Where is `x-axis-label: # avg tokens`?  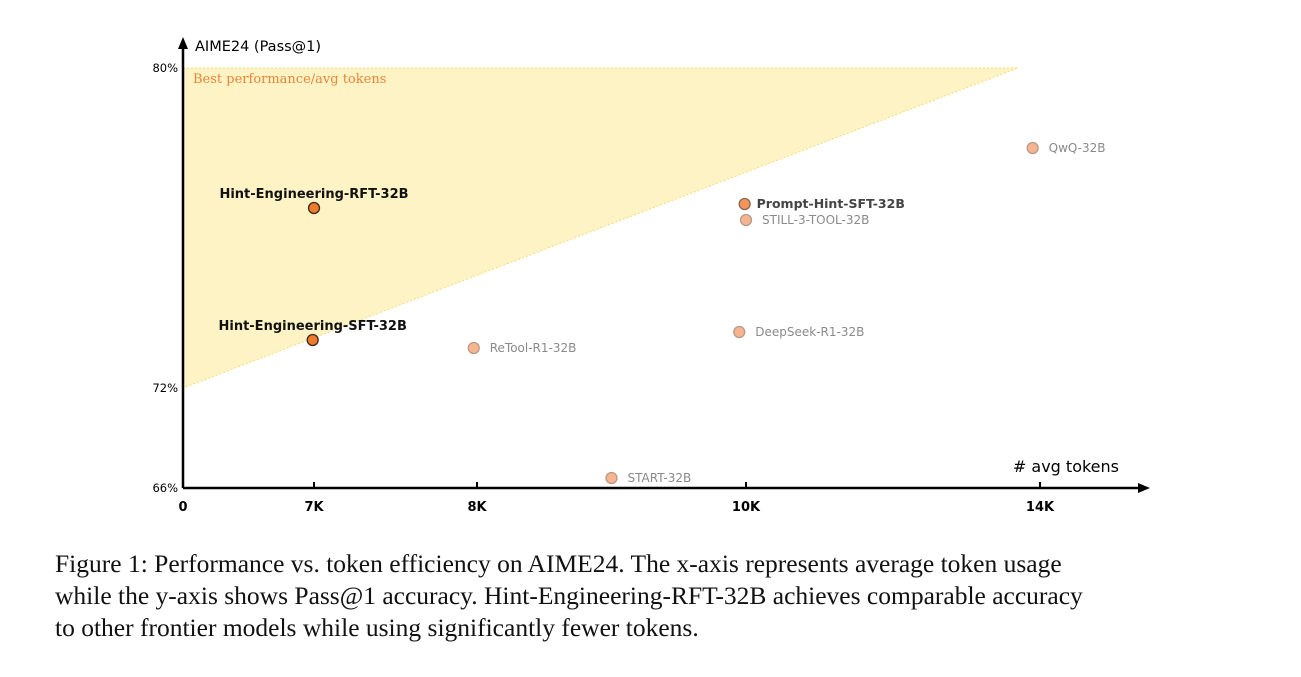
x-axis-label: # avg tokens is located at coordinates (1066, 466).